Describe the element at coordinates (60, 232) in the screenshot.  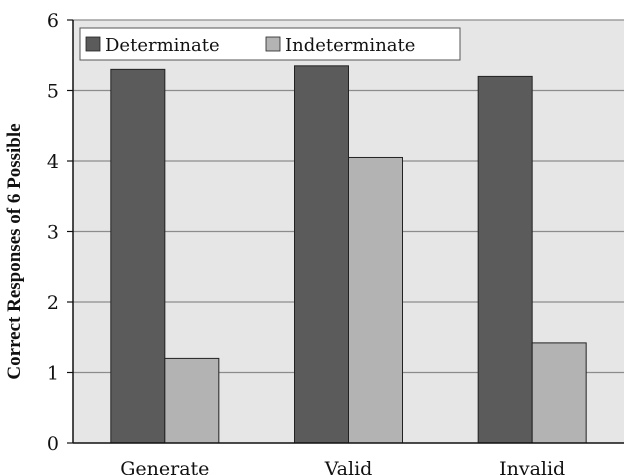
I see `y-tick-labels: 0 1 2 3 4 5 6` at that location.